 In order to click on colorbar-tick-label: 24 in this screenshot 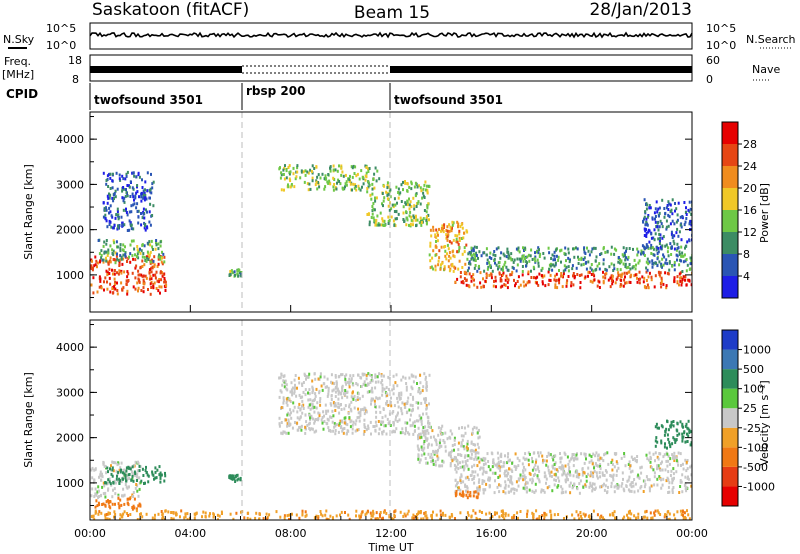, I will do `click(750, 166)`.